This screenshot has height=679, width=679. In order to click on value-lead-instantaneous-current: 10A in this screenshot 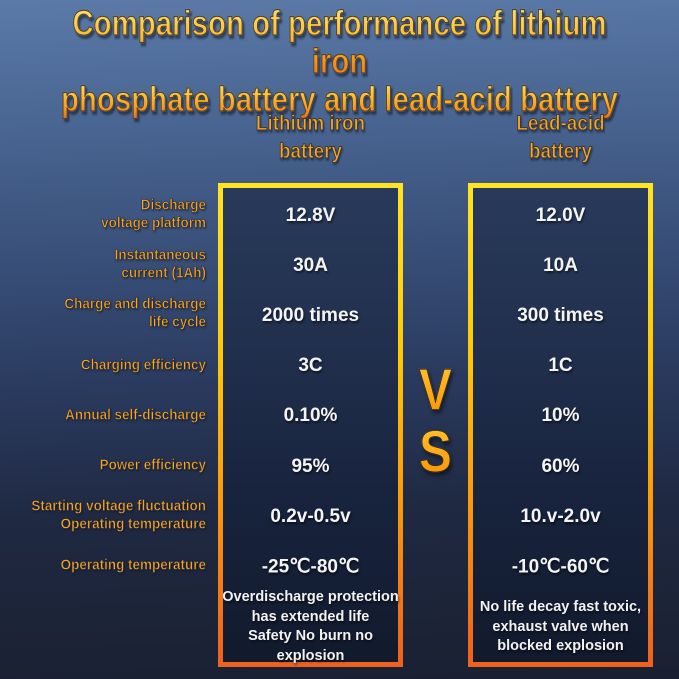, I will do `click(560, 265)`.